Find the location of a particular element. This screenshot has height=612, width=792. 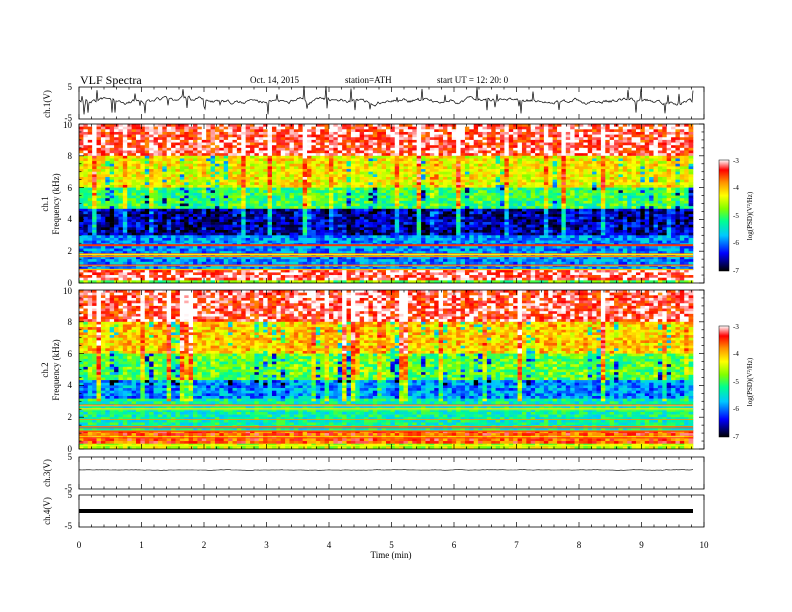

ch1-ytick-top: 5 is located at coordinates (70, 87).